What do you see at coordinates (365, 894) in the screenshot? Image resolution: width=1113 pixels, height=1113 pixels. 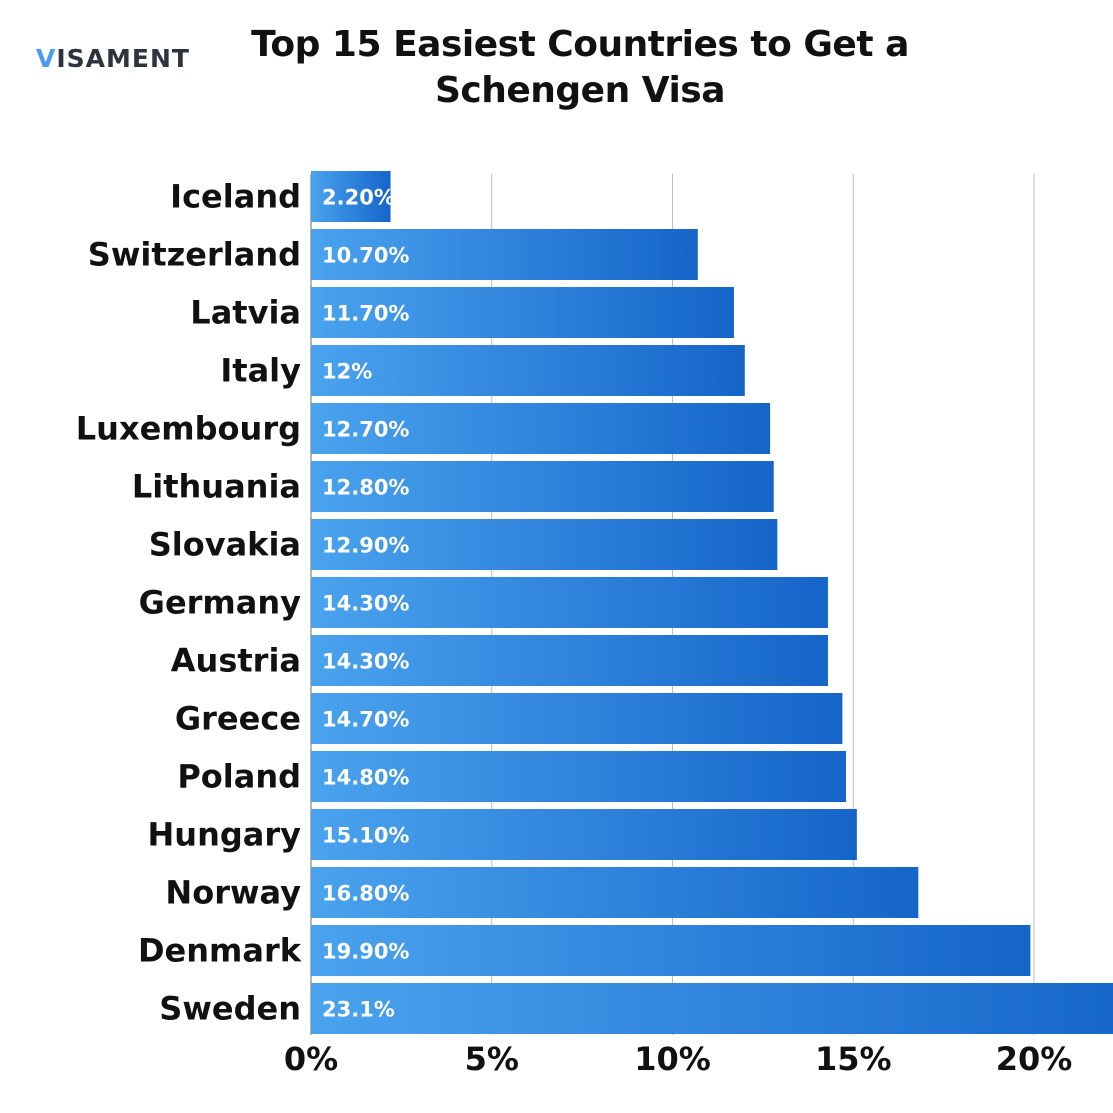 I see `value-label-norway: 16.80%` at bounding box center [365, 894].